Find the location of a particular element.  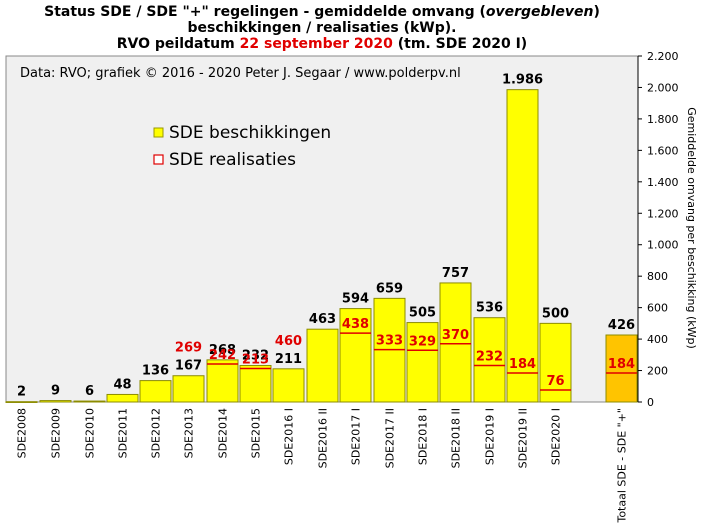

category-label: SDE2018 I is located at coordinates (423, 436).